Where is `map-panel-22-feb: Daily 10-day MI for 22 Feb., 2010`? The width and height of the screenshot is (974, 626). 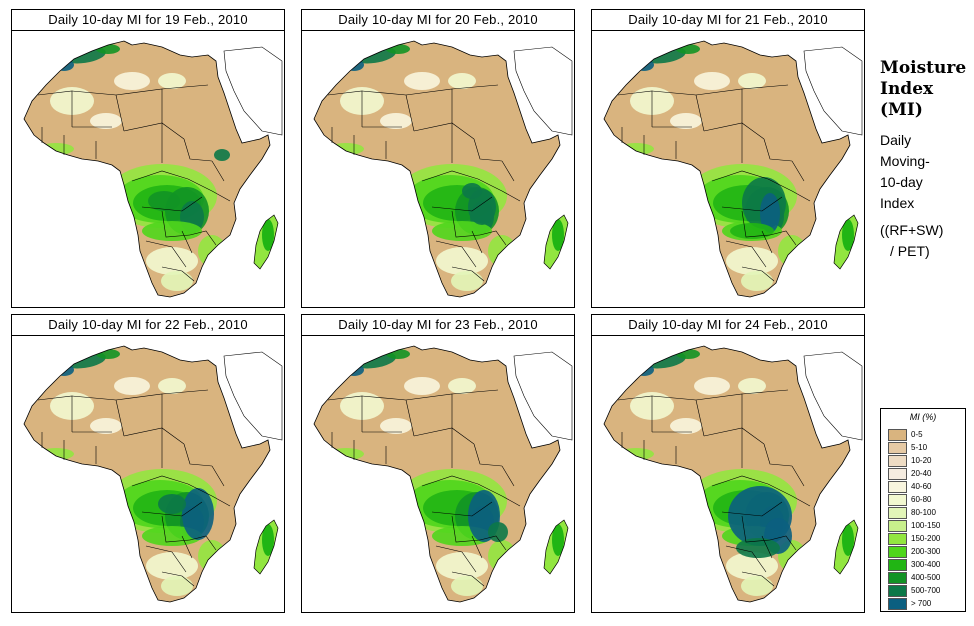
map-panel-22-feb: Daily 10-day MI for 22 Feb., 2010 is located at coordinates (148, 463).